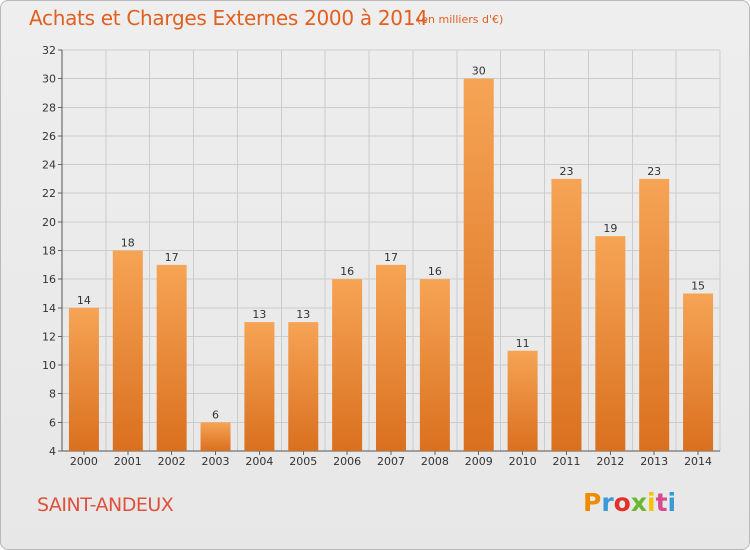 The width and height of the screenshot is (750, 550). What do you see at coordinates (215, 414) in the screenshot?
I see `bar-value-label: 6` at bounding box center [215, 414].